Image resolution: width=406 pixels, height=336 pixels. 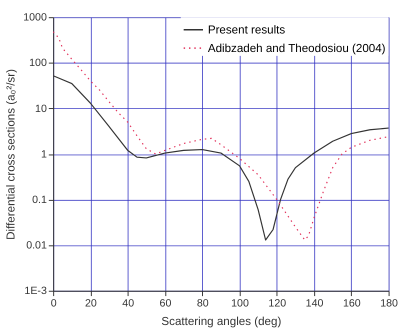 What do you see at coordinates (247, 30) in the screenshot?
I see `legend-label: Present results` at bounding box center [247, 30].